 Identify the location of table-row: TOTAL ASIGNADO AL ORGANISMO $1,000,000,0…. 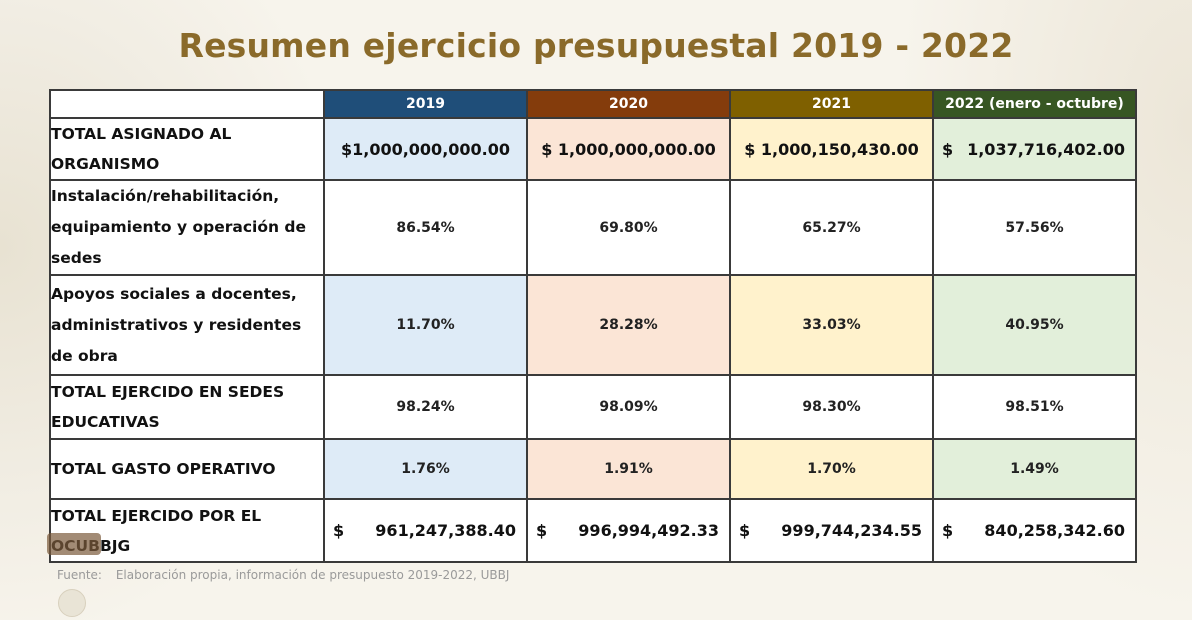
(593, 149).